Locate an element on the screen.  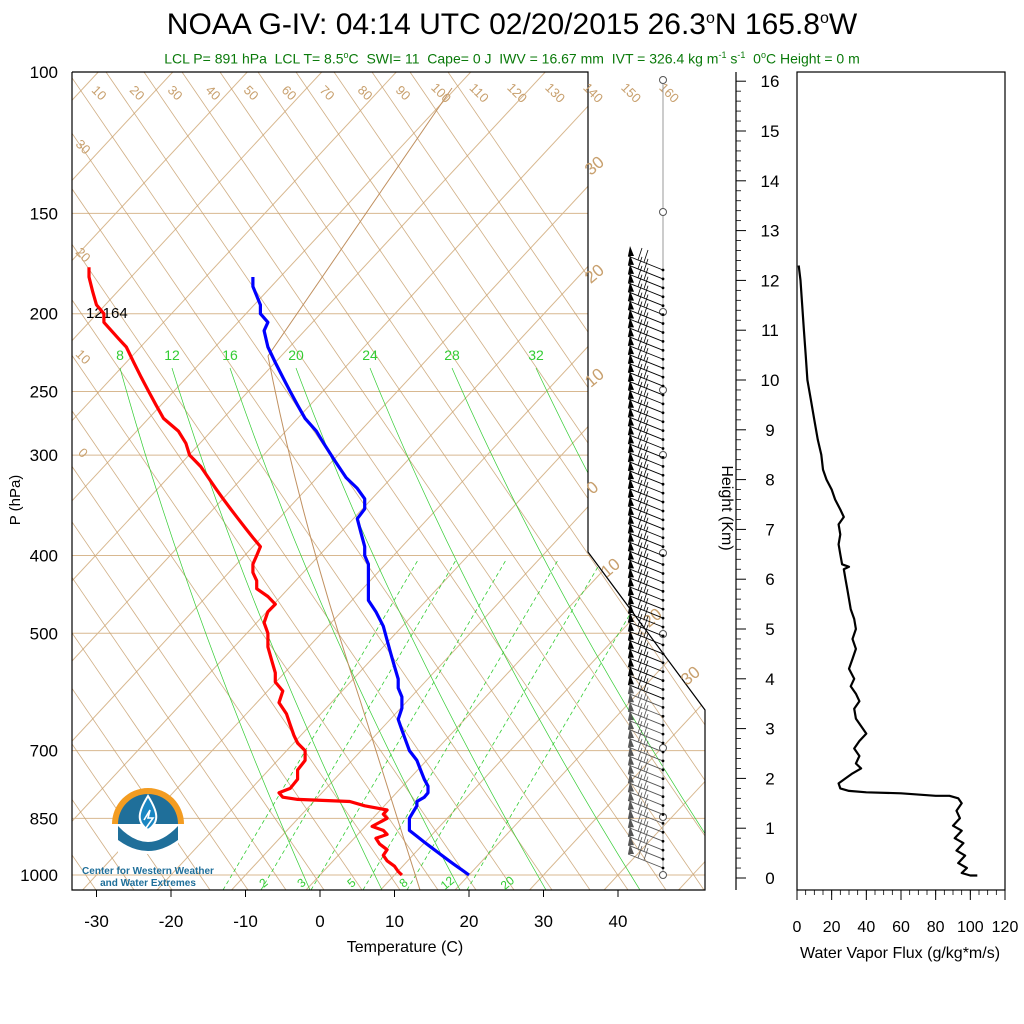
height-tick-label: 1 is located at coordinates (769, 828).